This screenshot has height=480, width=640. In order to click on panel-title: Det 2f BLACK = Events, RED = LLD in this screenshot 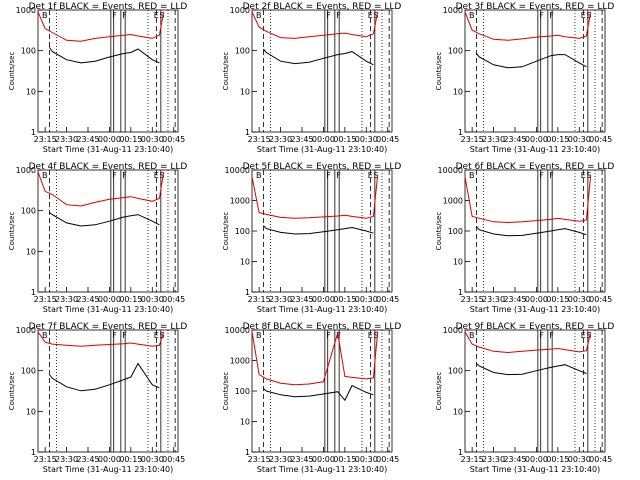, I will do `click(322, 7)`.